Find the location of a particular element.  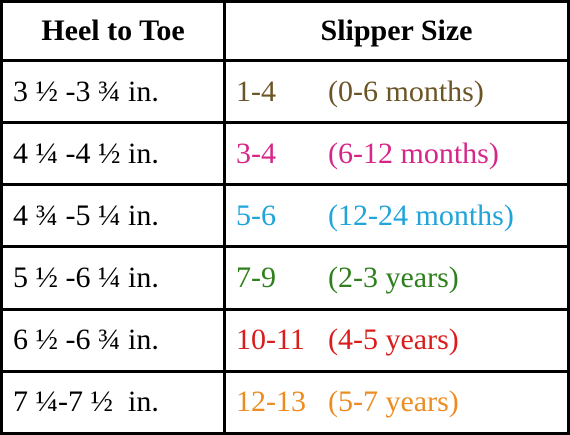

slipper-size: 1-4 is located at coordinates (256, 91).